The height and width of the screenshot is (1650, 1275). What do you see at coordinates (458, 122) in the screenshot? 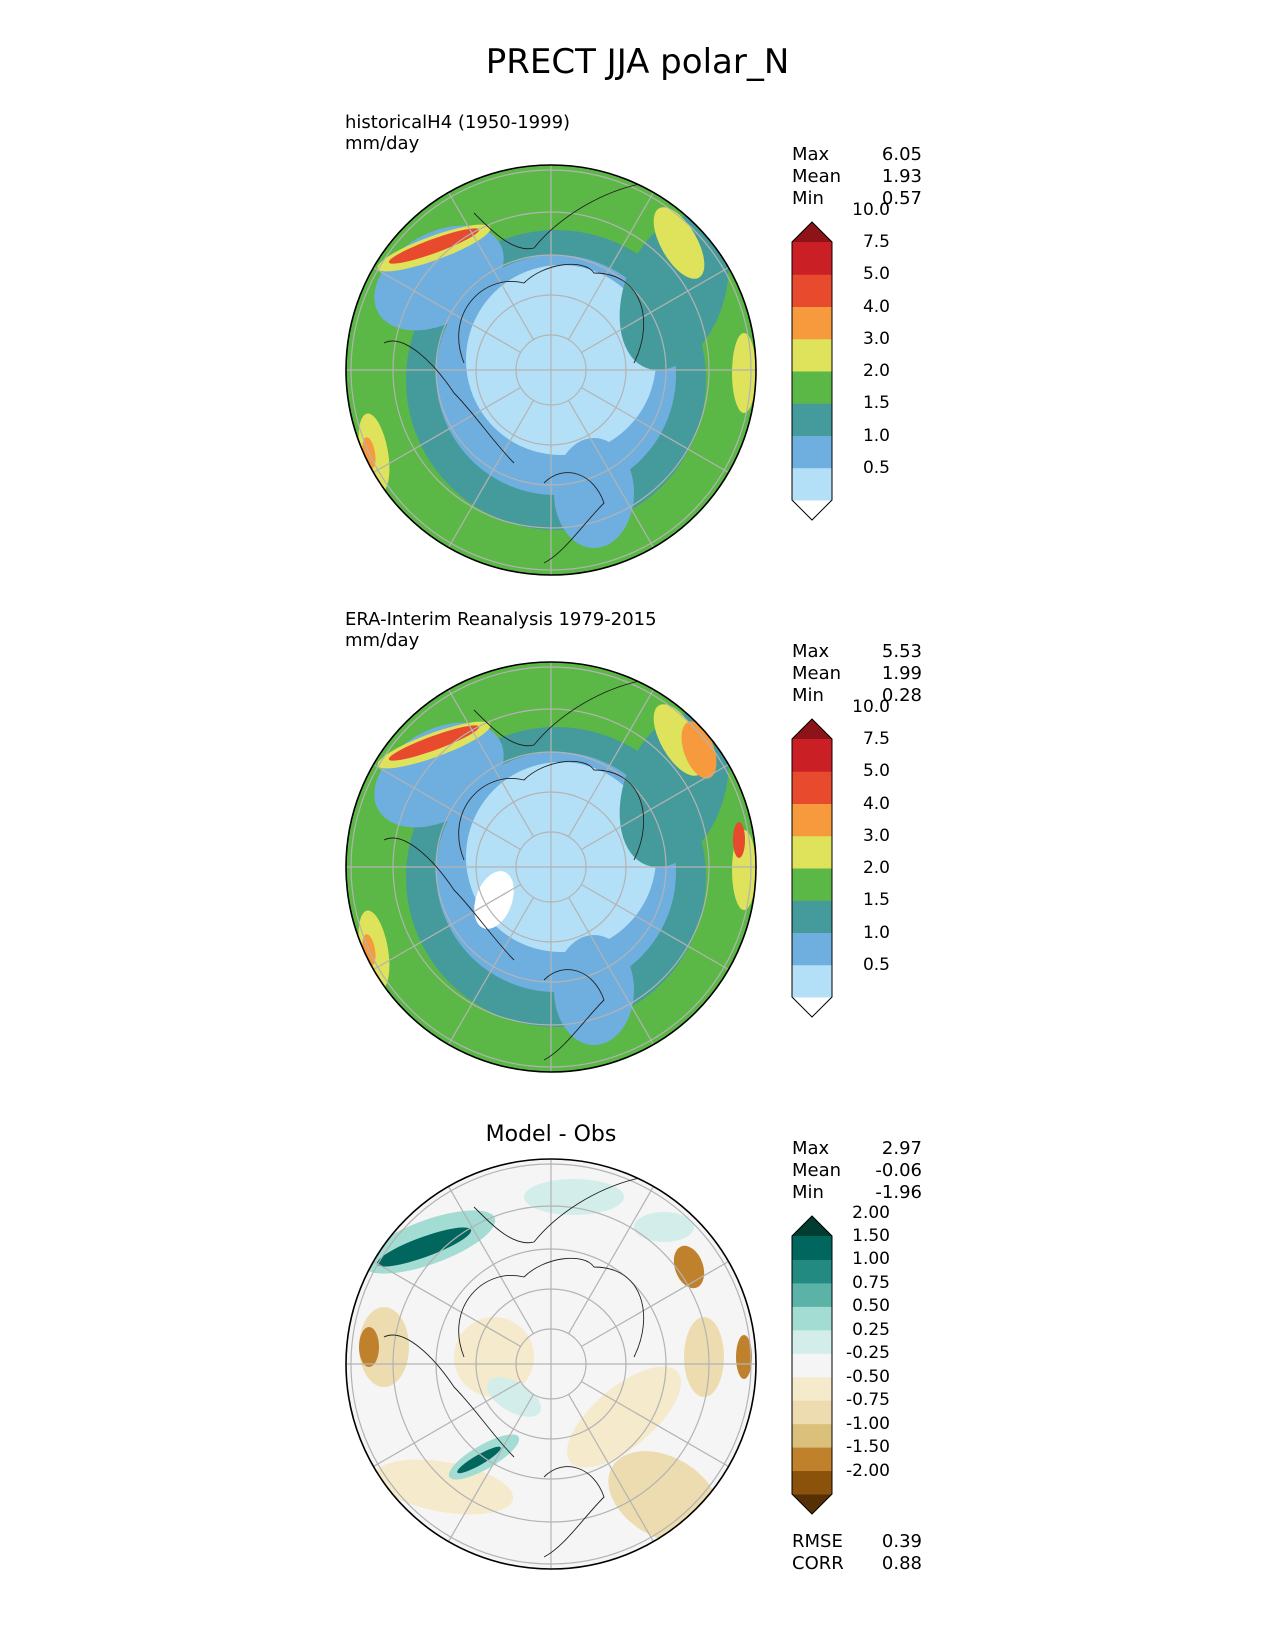
I see `test-title-line-1: historicalH4 (1950-1999)` at bounding box center [458, 122].